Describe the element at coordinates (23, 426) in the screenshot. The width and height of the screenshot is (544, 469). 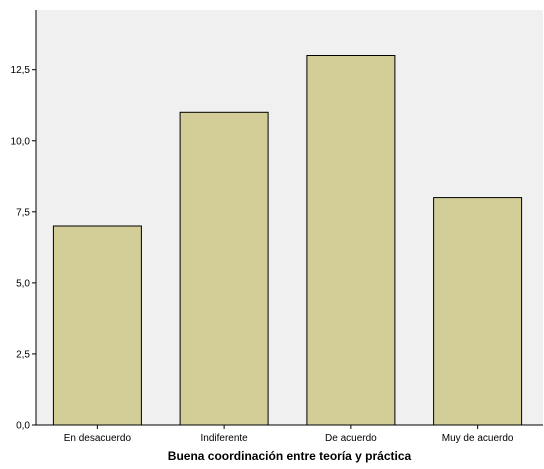
I see `y-tick-label: 0,0` at that location.